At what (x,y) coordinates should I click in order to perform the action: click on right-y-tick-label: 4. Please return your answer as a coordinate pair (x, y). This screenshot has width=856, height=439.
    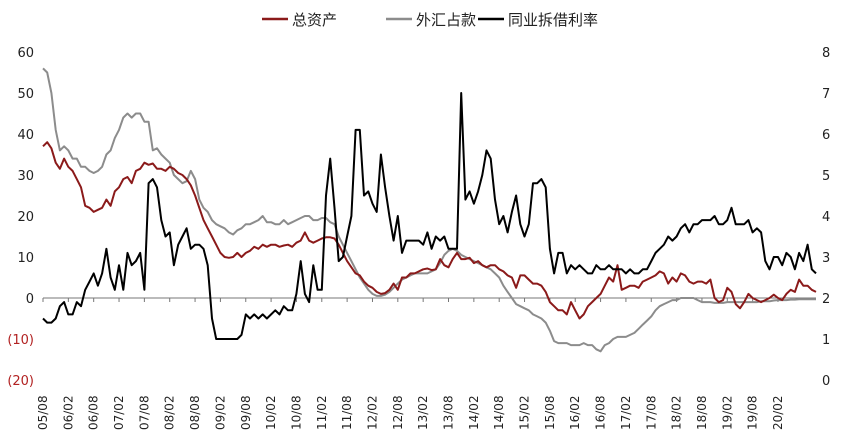
    Looking at the image, I should click on (826, 217).